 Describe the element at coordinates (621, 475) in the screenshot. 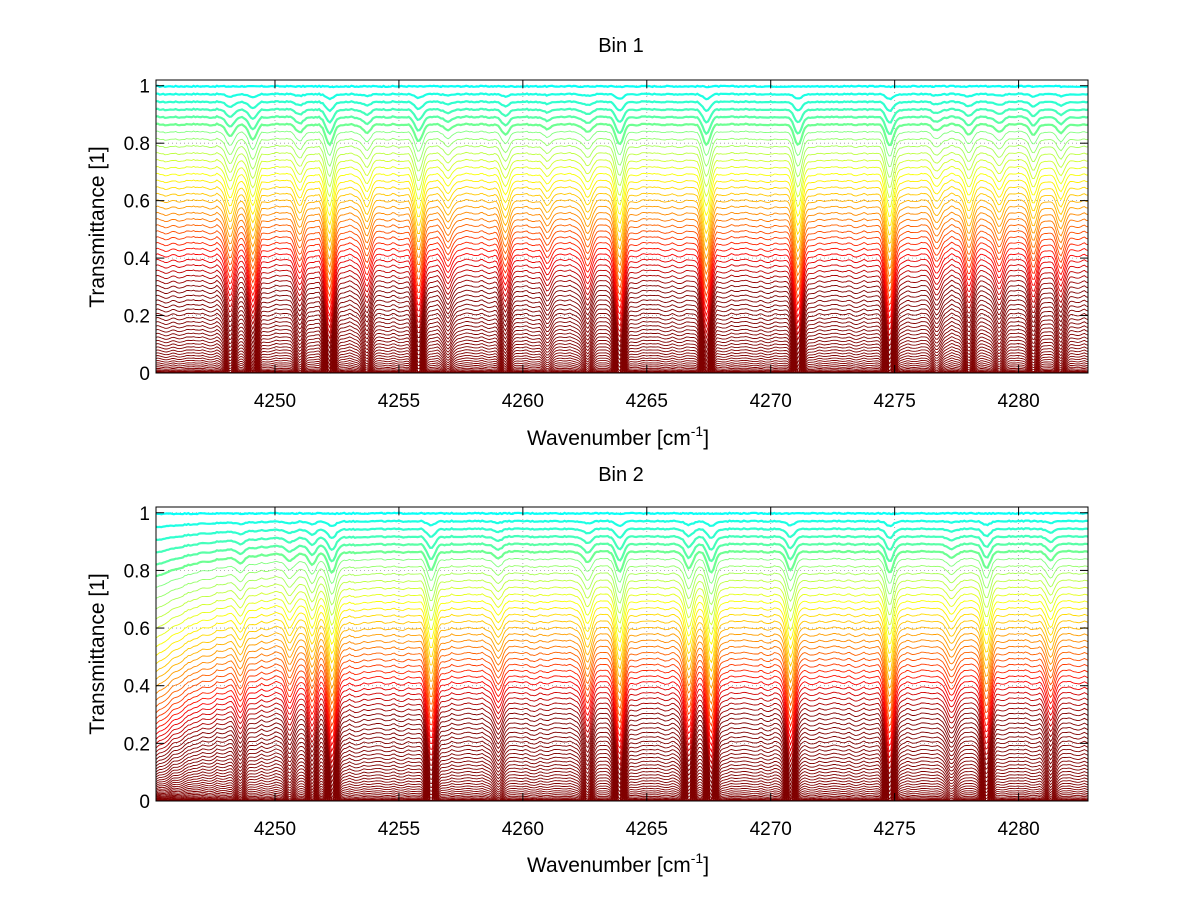

I see `chart-title: Bin 2` at that location.